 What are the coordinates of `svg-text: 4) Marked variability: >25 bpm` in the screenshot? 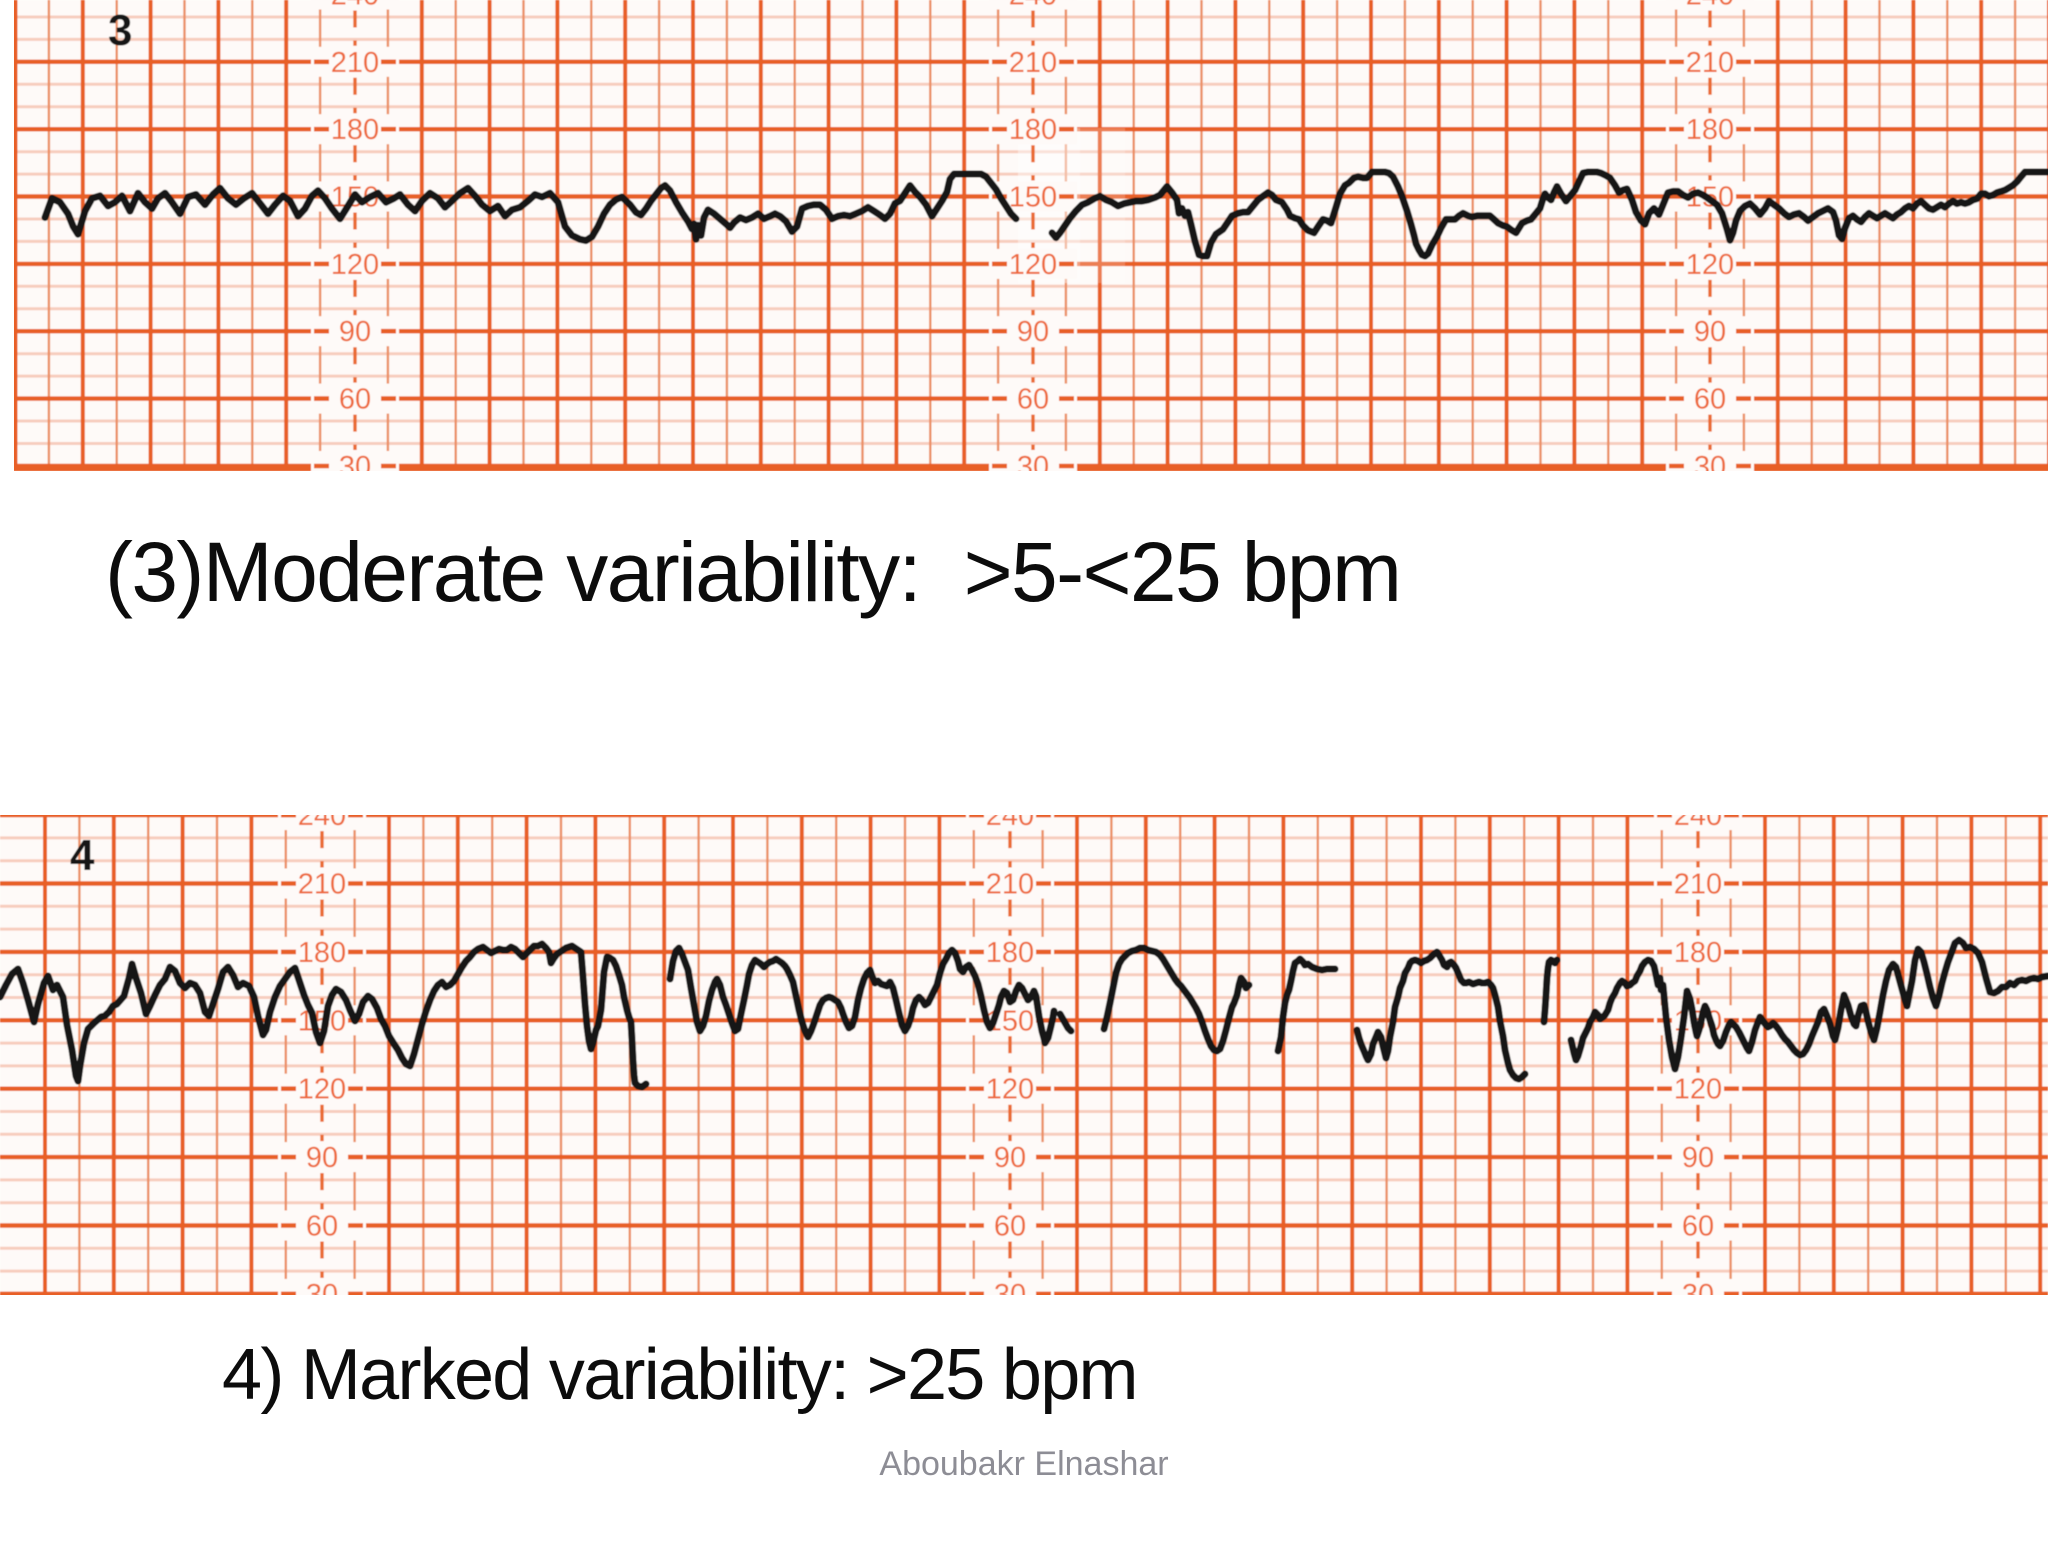 It's located at (679, 1375).